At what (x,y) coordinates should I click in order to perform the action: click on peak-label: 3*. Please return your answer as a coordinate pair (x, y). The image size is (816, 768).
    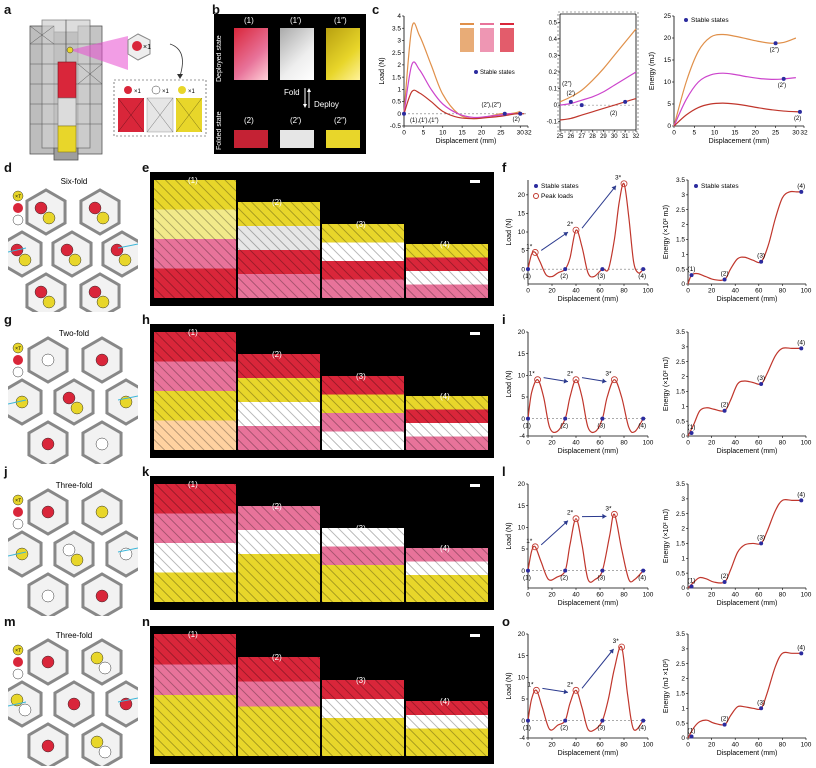
    Looking at the image, I should click on (608, 374).